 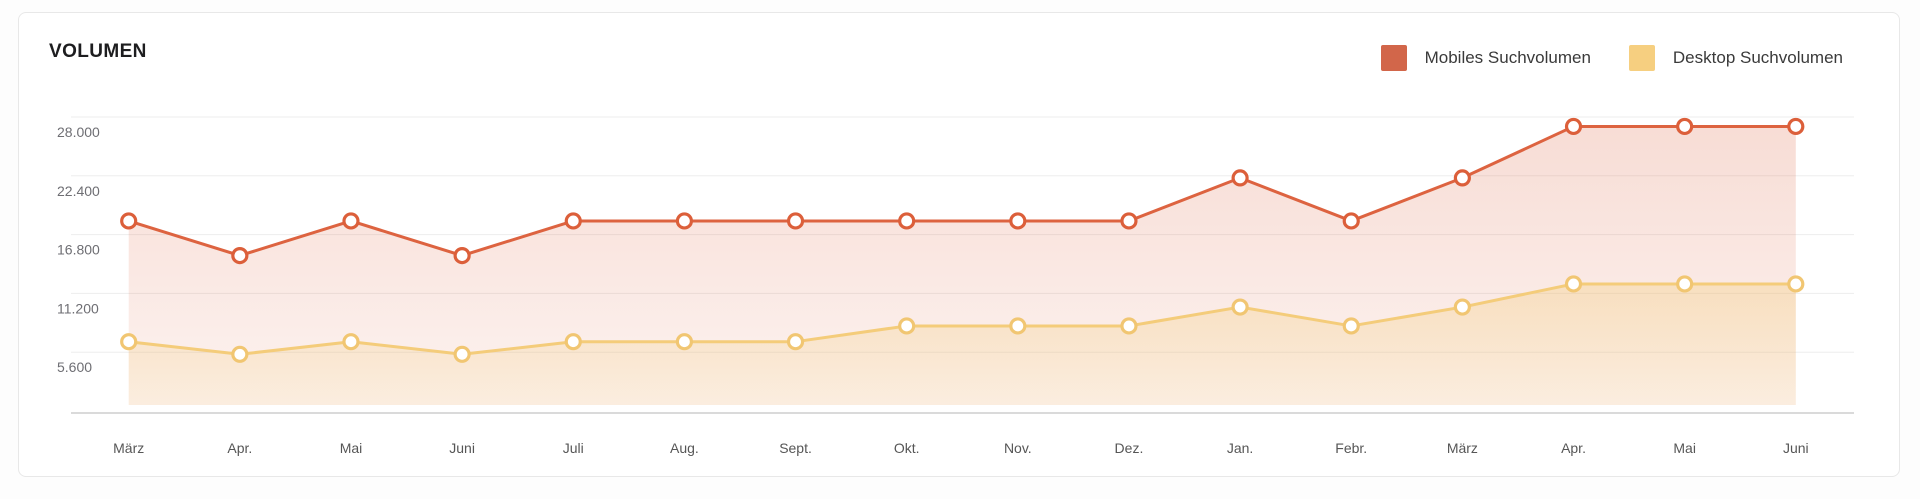 I want to click on y-axis-tick-label: 22.400, so click(x=78, y=191).